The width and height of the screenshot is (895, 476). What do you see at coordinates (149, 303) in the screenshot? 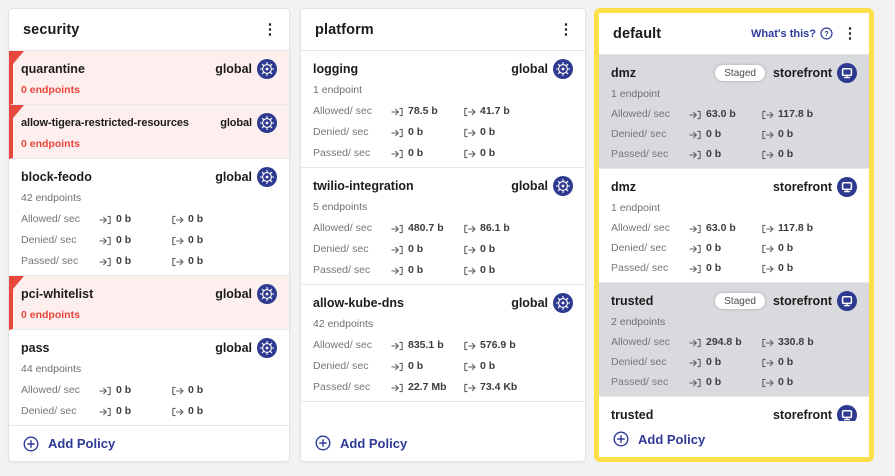
I see `policy-card-pci-whitelist: pci-whitelist global 0 endpoints` at bounding box center [149, 303].